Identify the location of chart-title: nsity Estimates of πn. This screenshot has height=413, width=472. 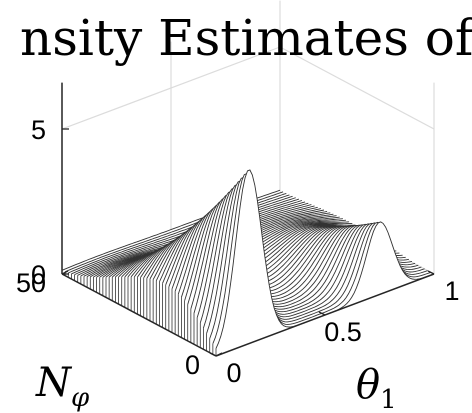
(246, 41).